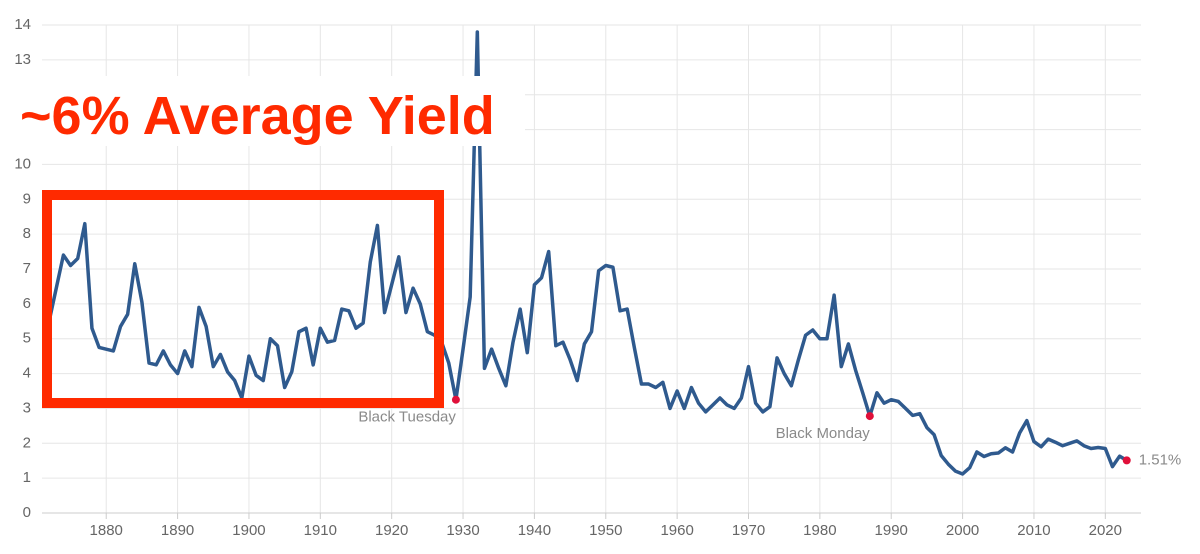  I want to click on y-tick-label: 14, so click(22, 24).